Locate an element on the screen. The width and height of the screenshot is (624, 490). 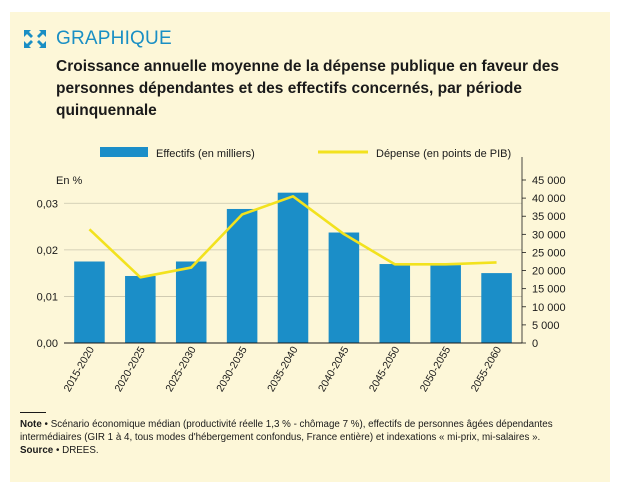
legend-label-bar: Effectifs (en milliers) is located at coordinates (205, 154).